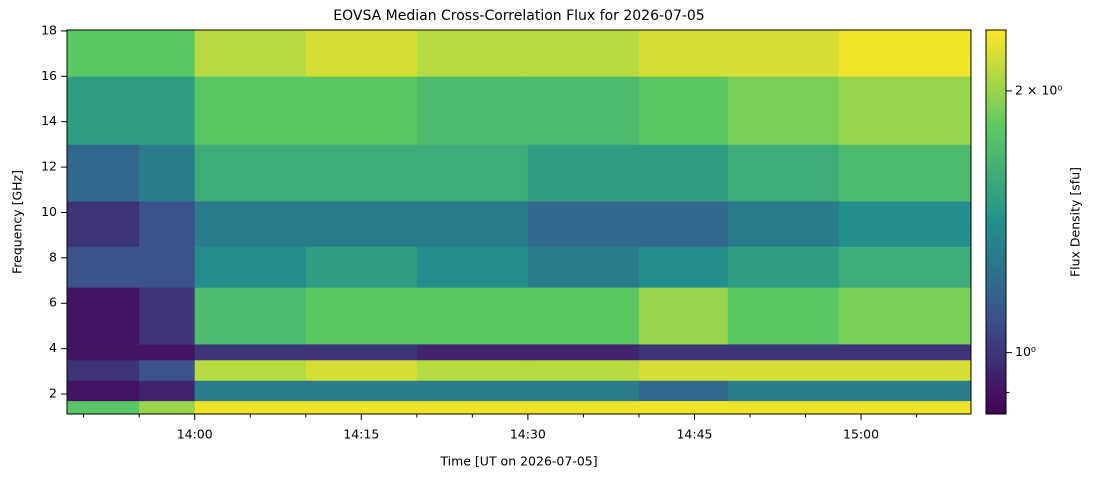 The image size is (1093, 477). I want to click on y-axis-label: Frequency [GHz], so click(17, 222).